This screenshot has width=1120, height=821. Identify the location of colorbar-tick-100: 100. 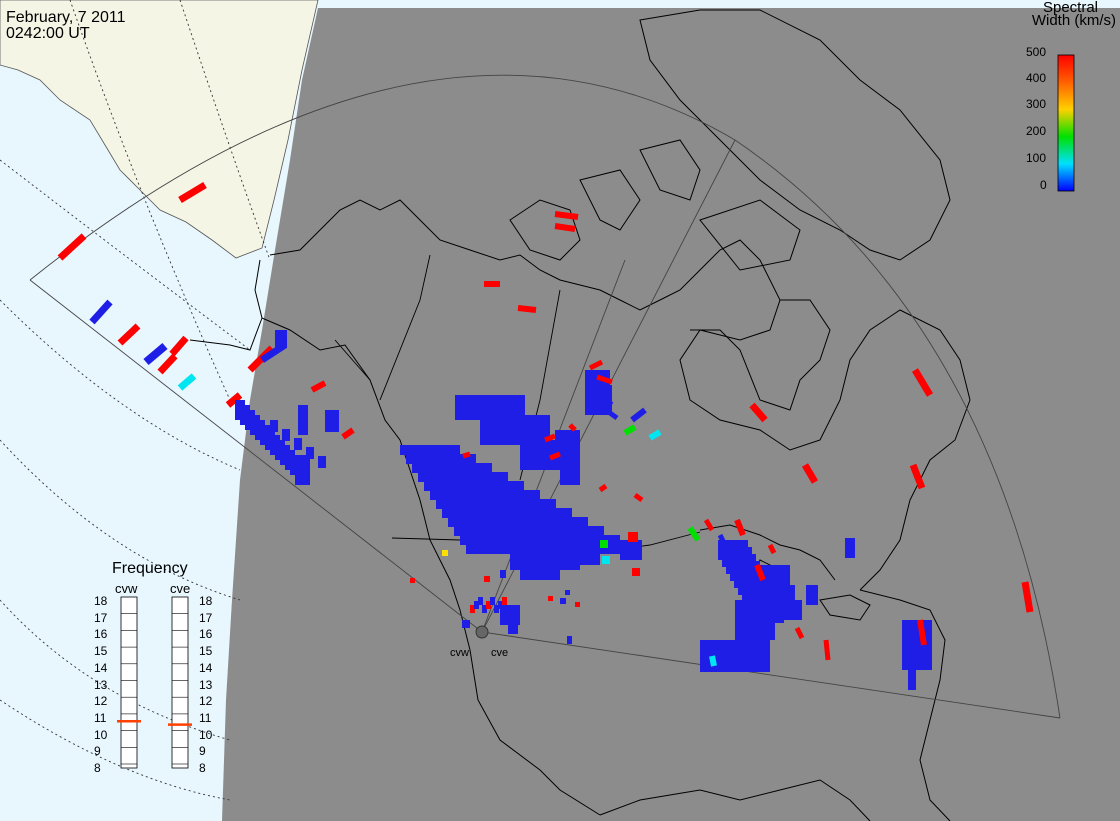
(1036, 158).